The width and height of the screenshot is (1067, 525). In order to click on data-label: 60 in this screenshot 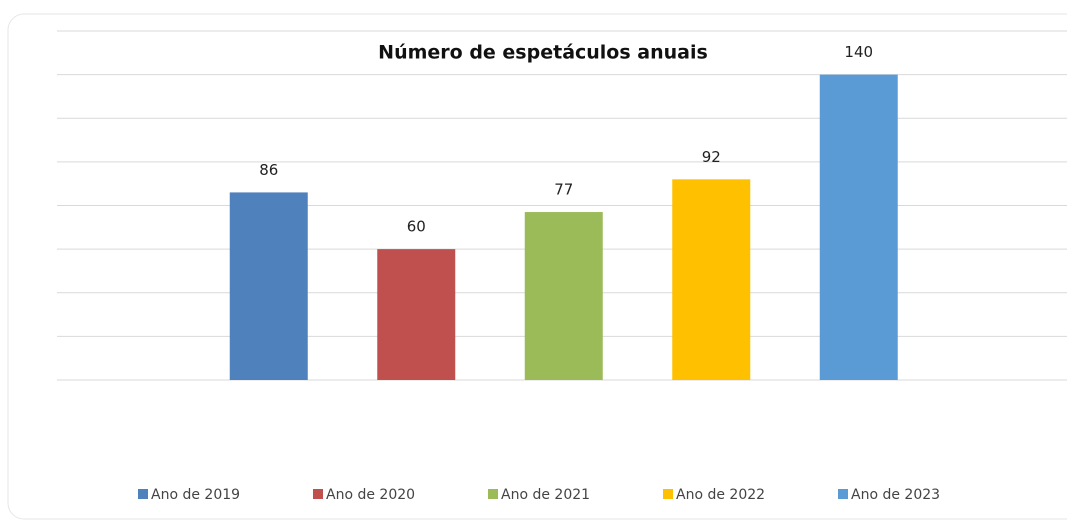, I will do `click(416, 227)`.